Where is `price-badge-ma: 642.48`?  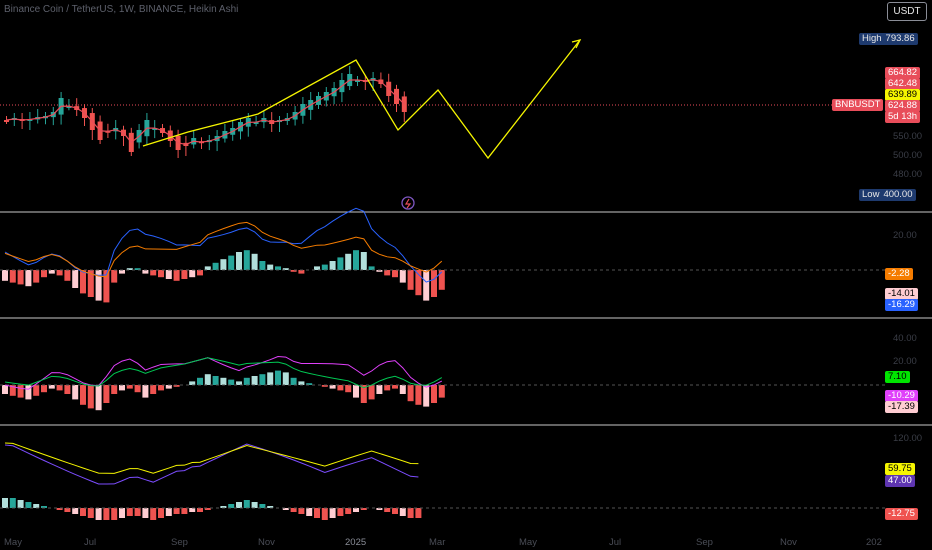 price-badge-ma: 642.48 is located at coordinates (903, 84).